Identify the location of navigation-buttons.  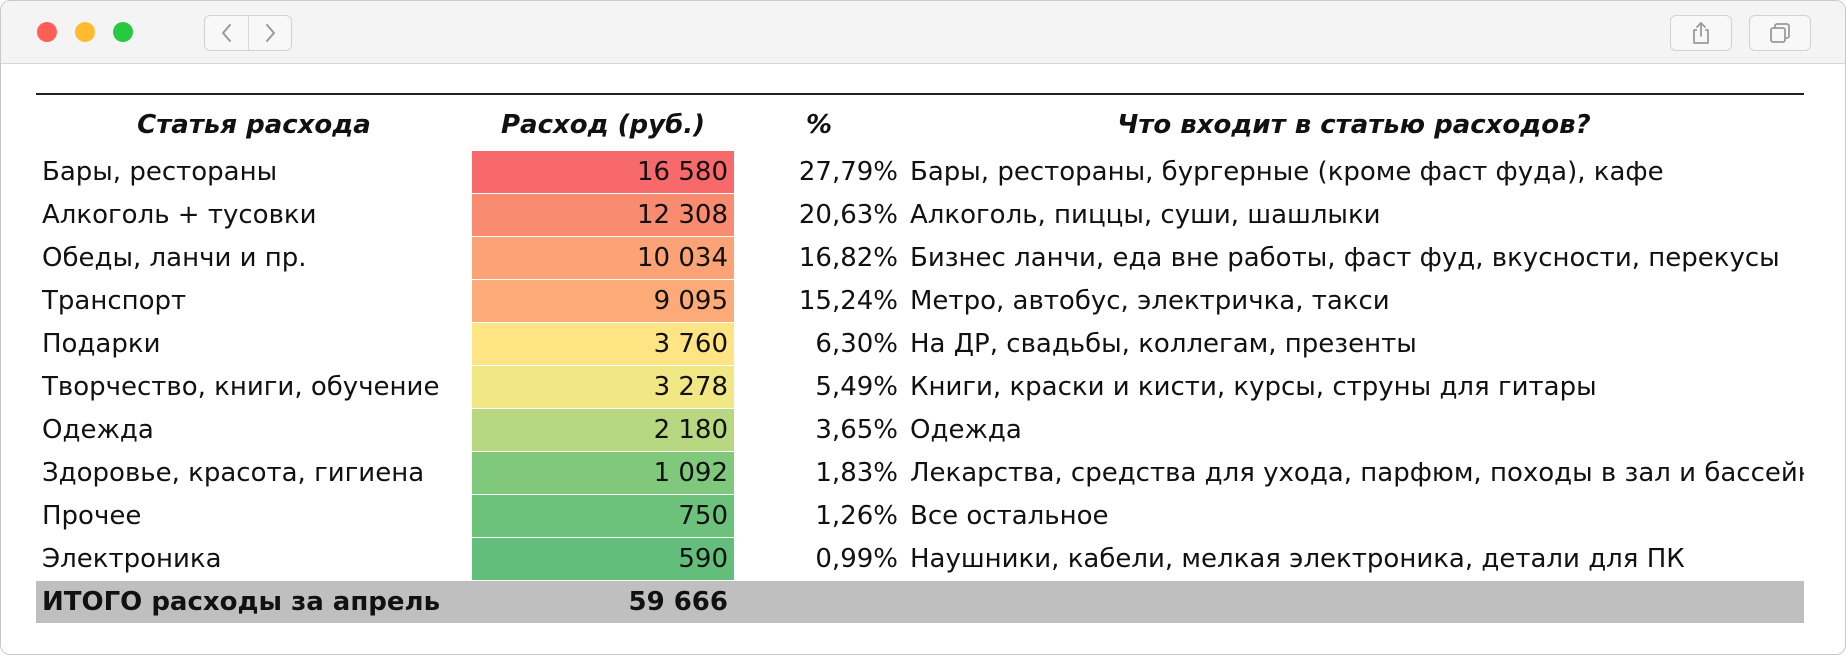
(248, 33).